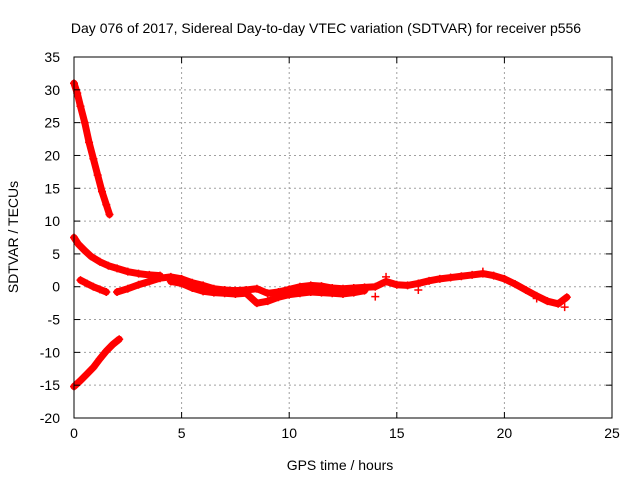 This screenshot has height=480, width=640. Describe the element at coordinates (52, 90) in the screenshot. I see `y-tick-label: 30` at that location.